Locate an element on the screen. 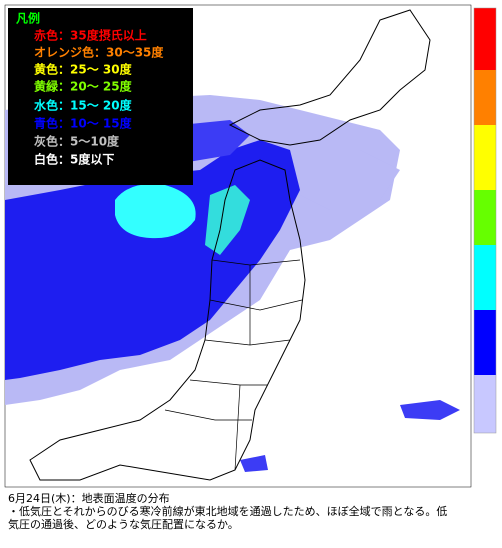 This screenshot has width=502, height=548. legend-item: 黄色：25～ 30度 is located at coordinates (83, 69).